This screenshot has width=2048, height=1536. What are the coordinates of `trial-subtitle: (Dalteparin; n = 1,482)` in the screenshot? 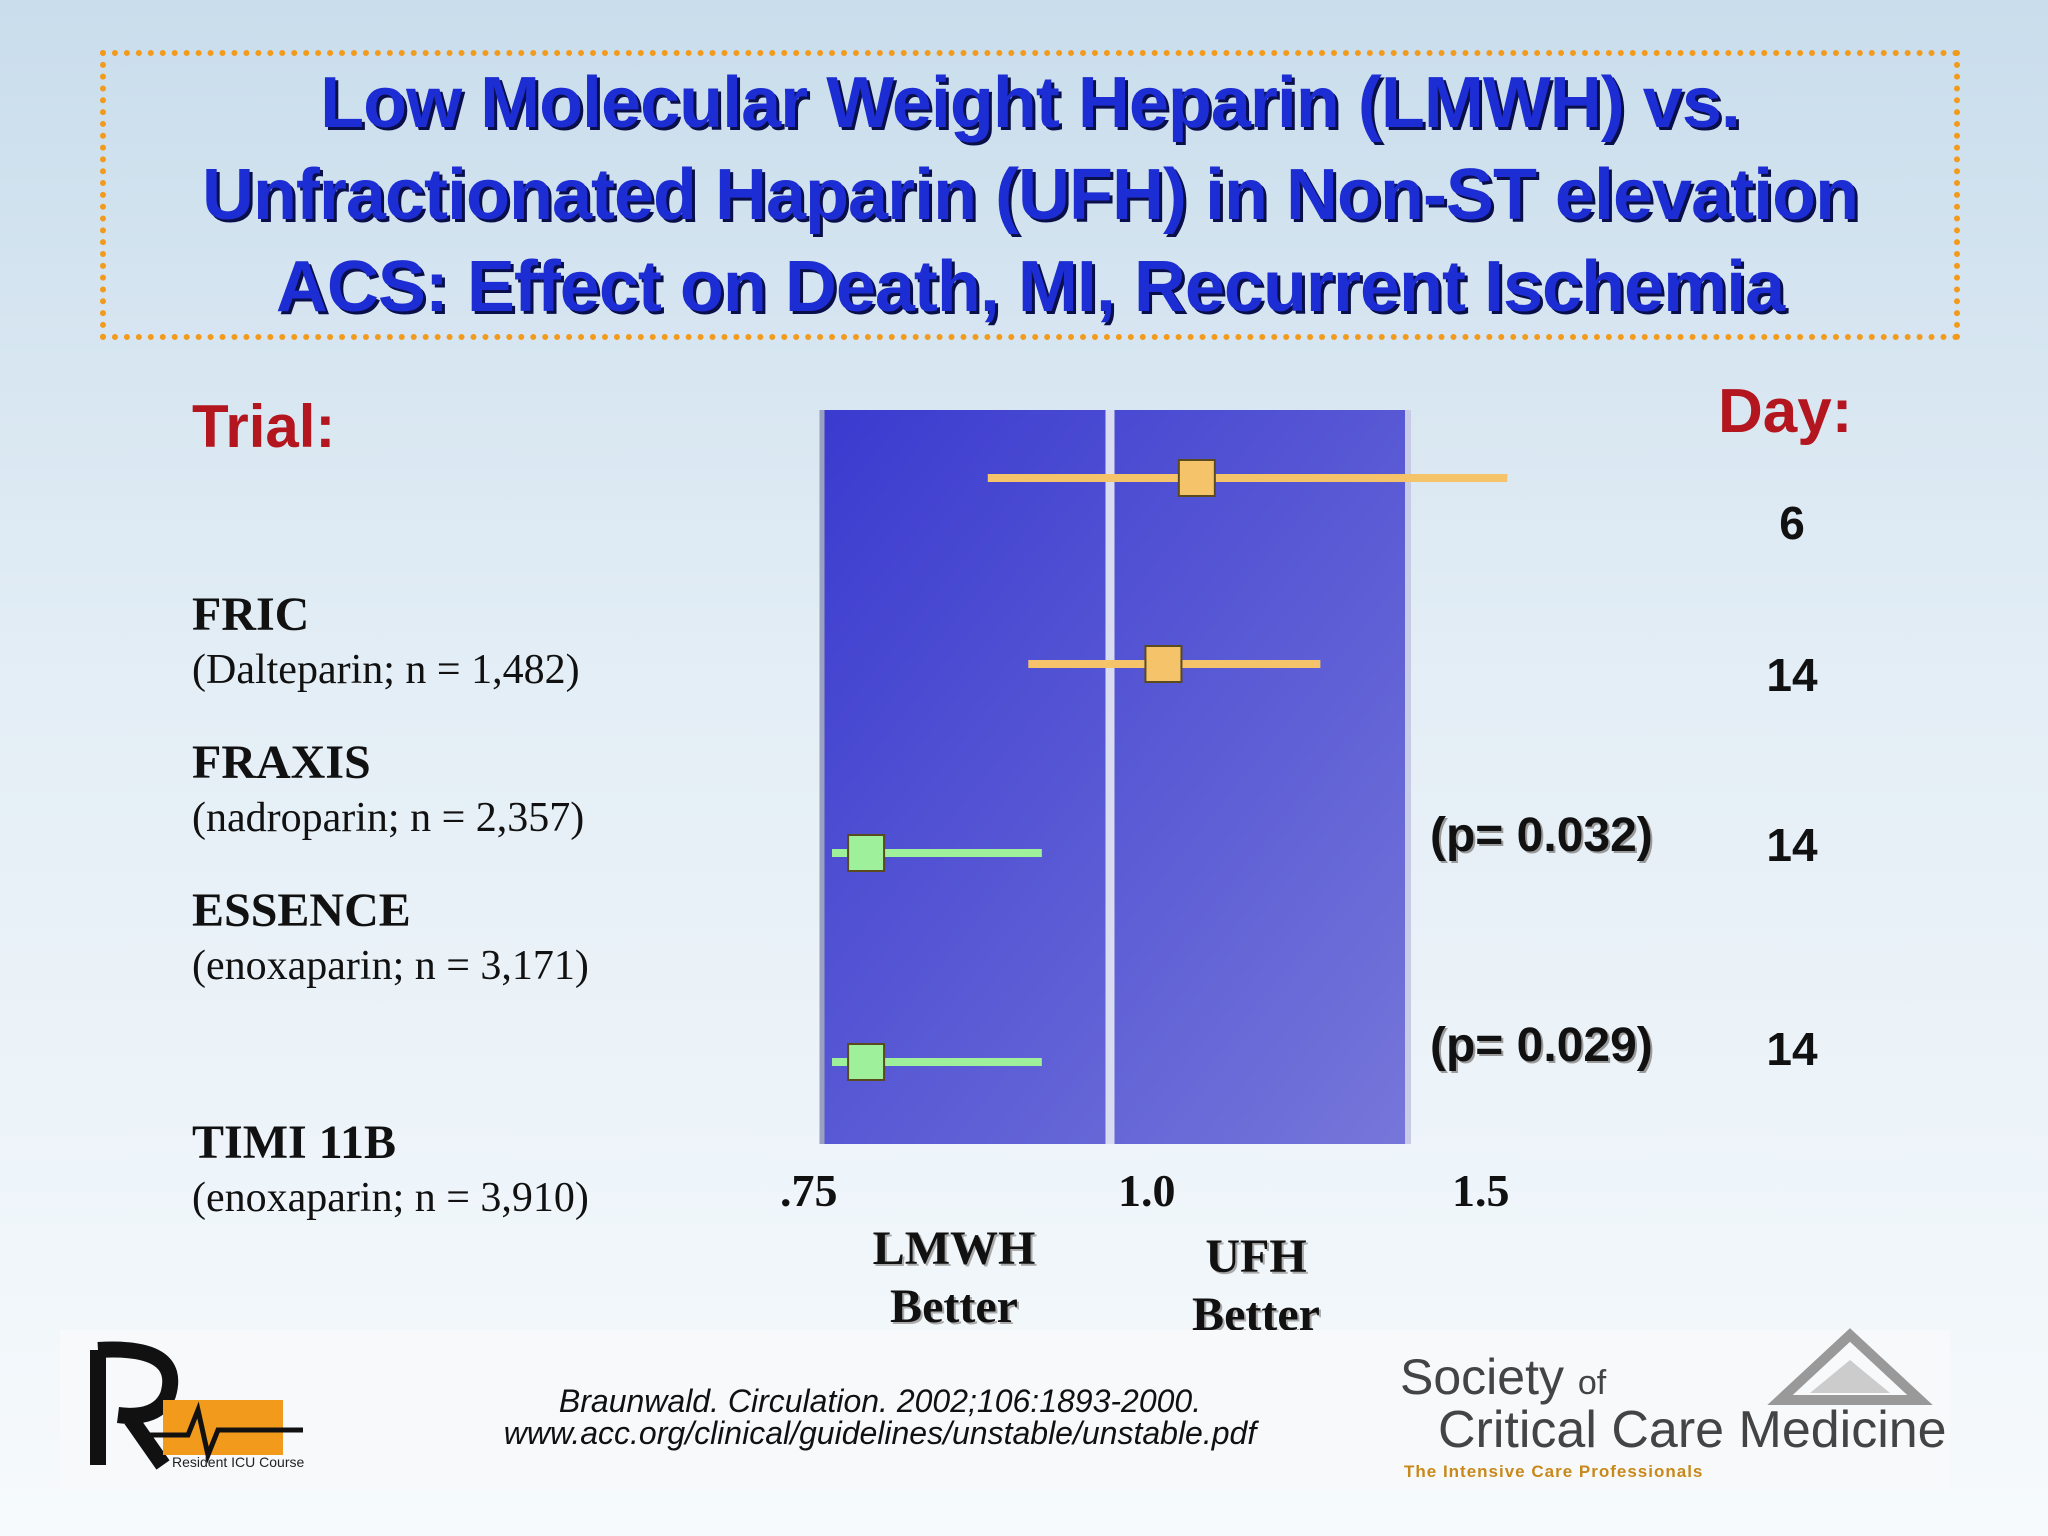 It's located at (386, 670).